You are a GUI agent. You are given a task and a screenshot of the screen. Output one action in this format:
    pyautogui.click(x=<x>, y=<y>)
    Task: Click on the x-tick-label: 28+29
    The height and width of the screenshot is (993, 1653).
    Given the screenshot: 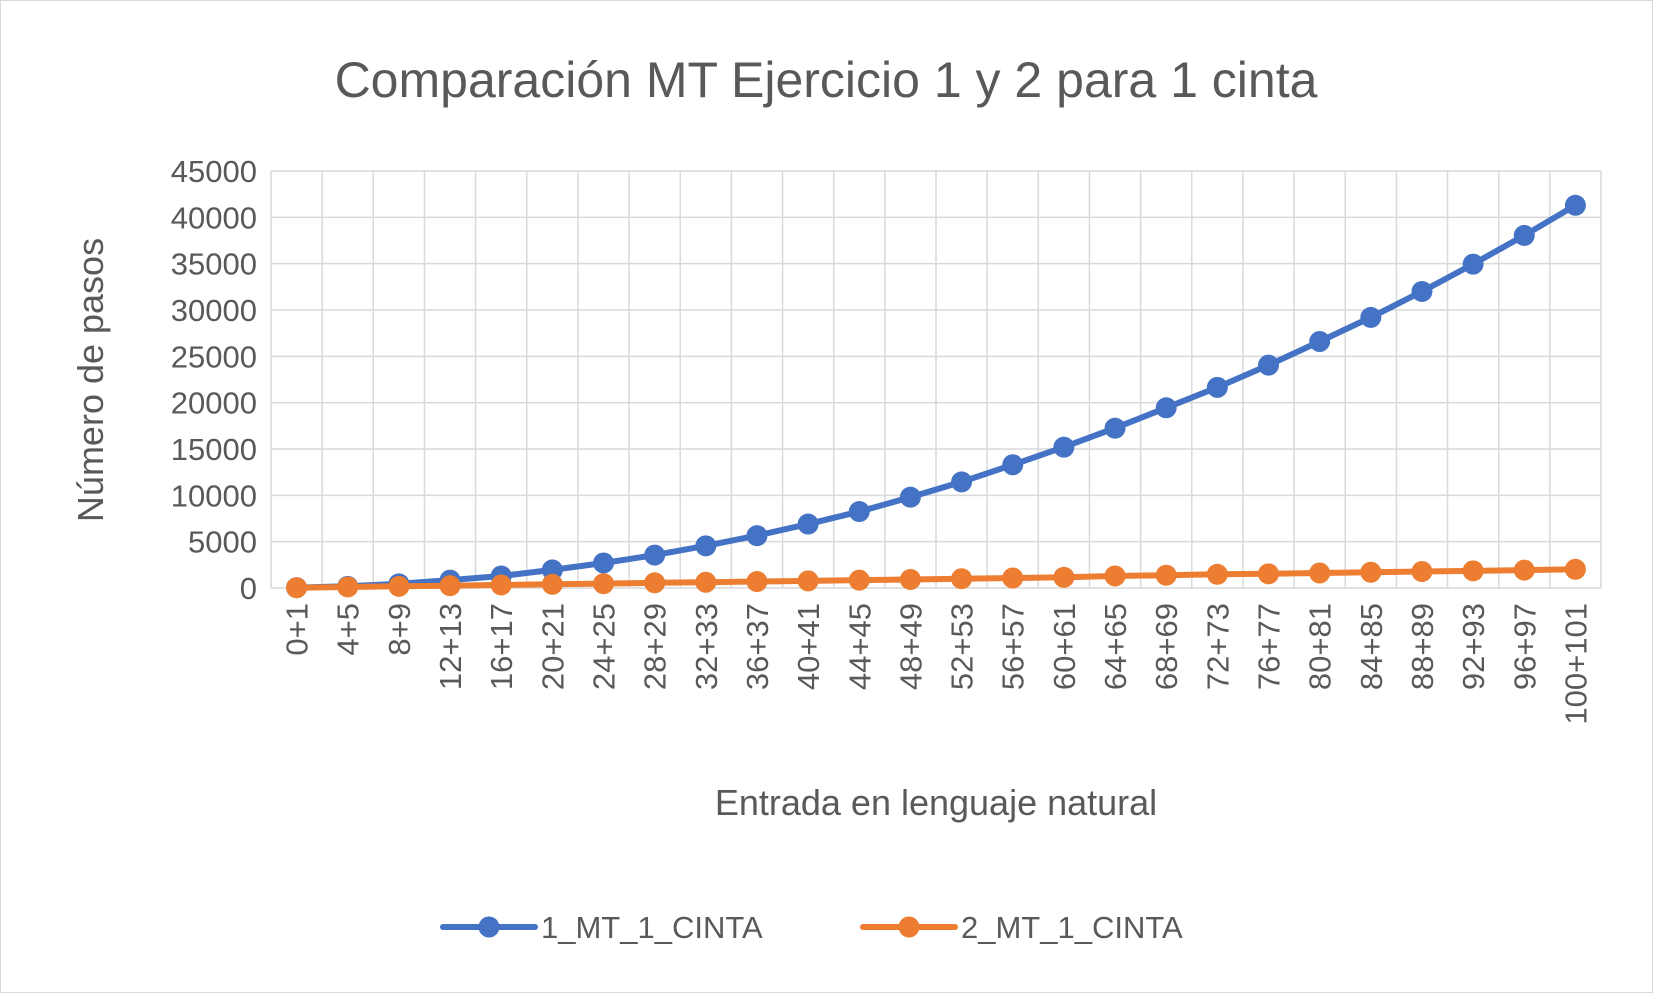 What is the action you would take?
    pyautogui.click(x=655, y=646)
    